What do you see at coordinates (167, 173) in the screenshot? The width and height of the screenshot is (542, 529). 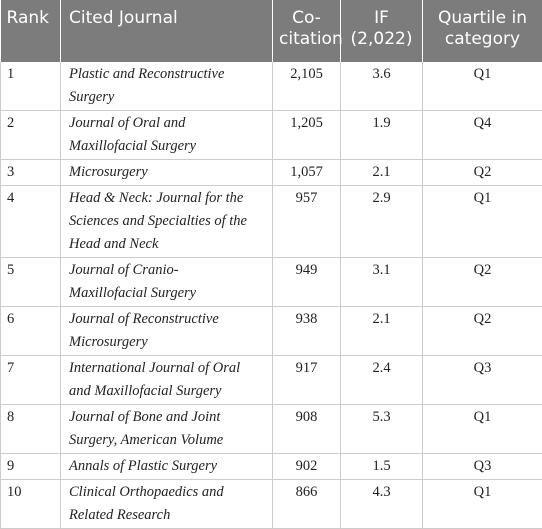 I see `table-cell: Microsurgery` at bounding box center [167, 173].